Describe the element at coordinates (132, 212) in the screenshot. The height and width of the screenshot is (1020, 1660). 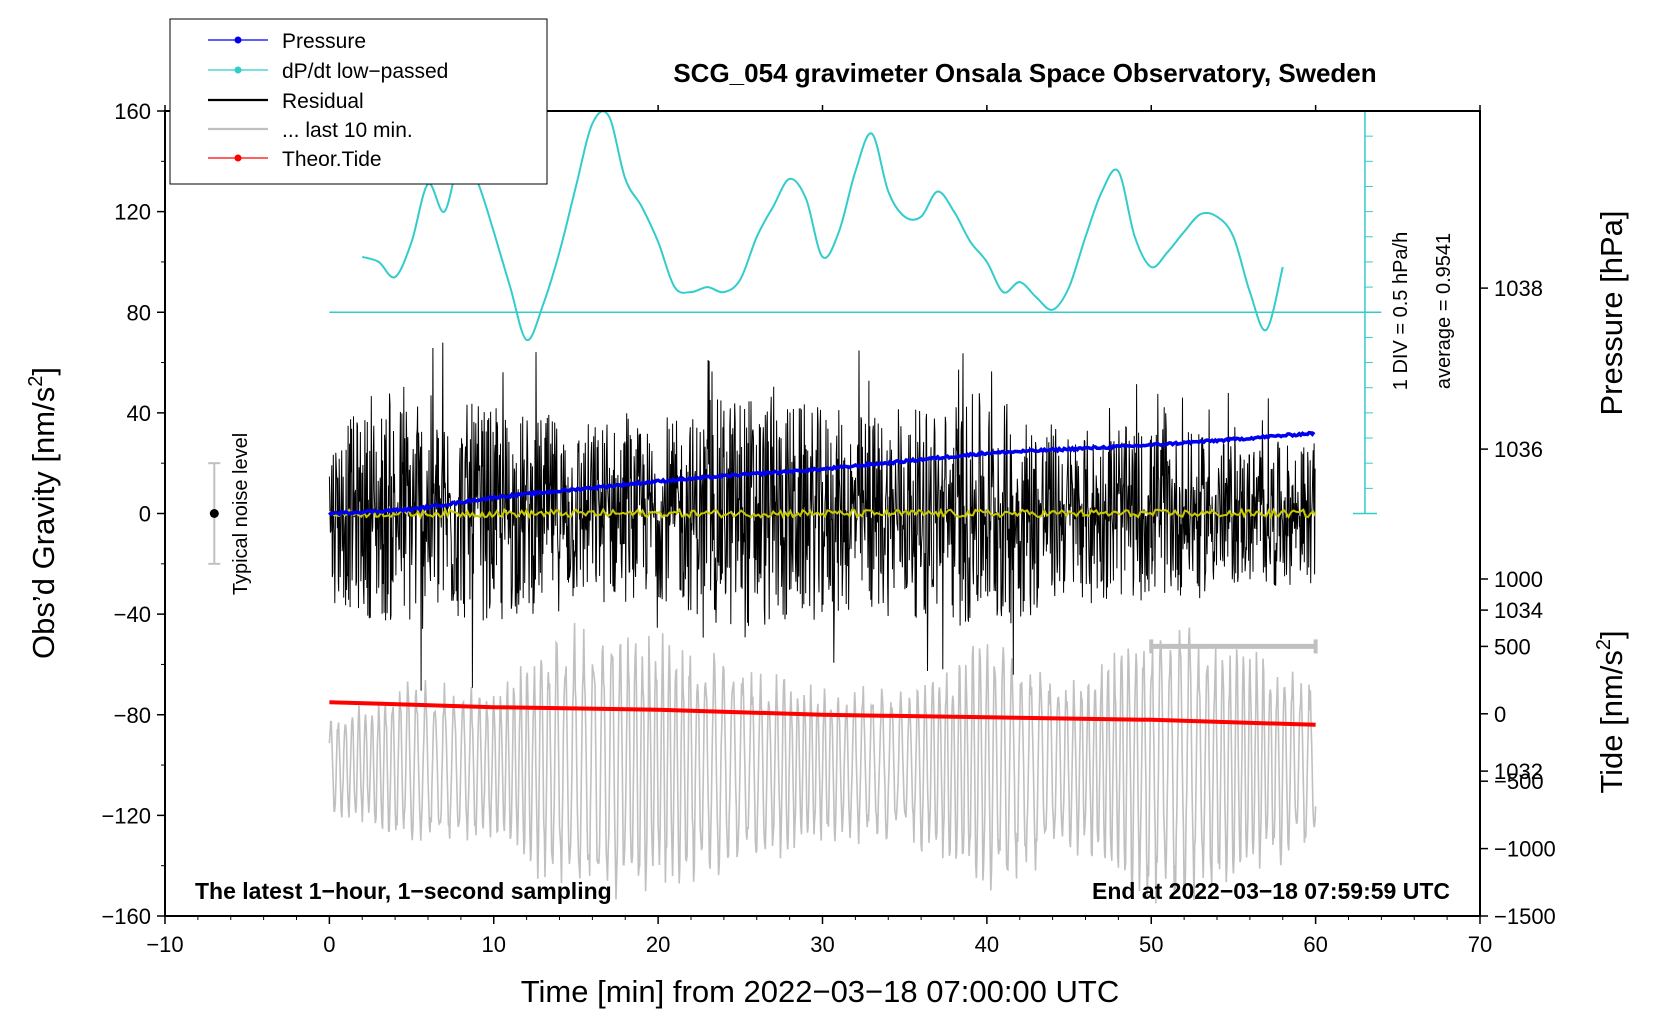
I see `y-tick-label: 120` at that location.